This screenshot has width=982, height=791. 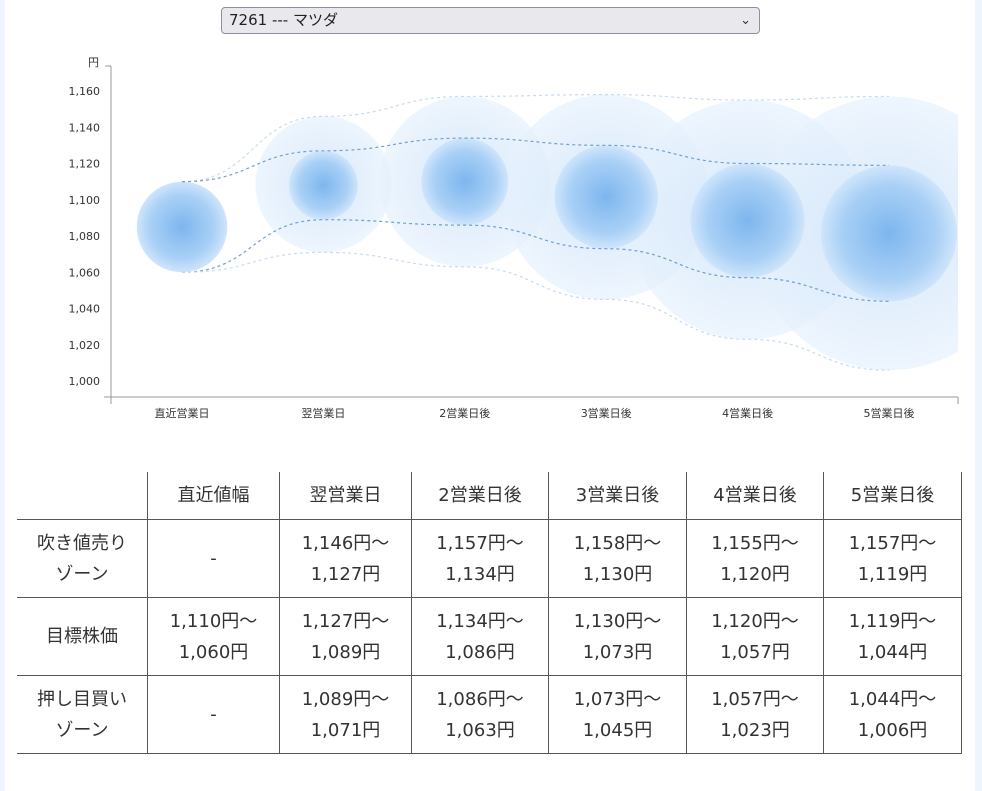 I want to click on zone-upper-line, so click(x=535, y=138).